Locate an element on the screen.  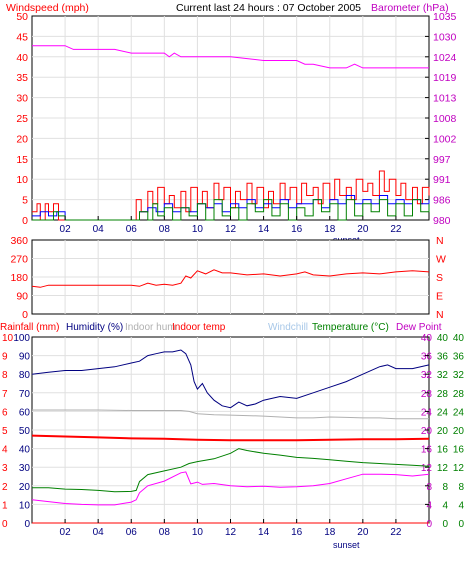
direction-tick-label: 180 is located at coordinates (19, 278).